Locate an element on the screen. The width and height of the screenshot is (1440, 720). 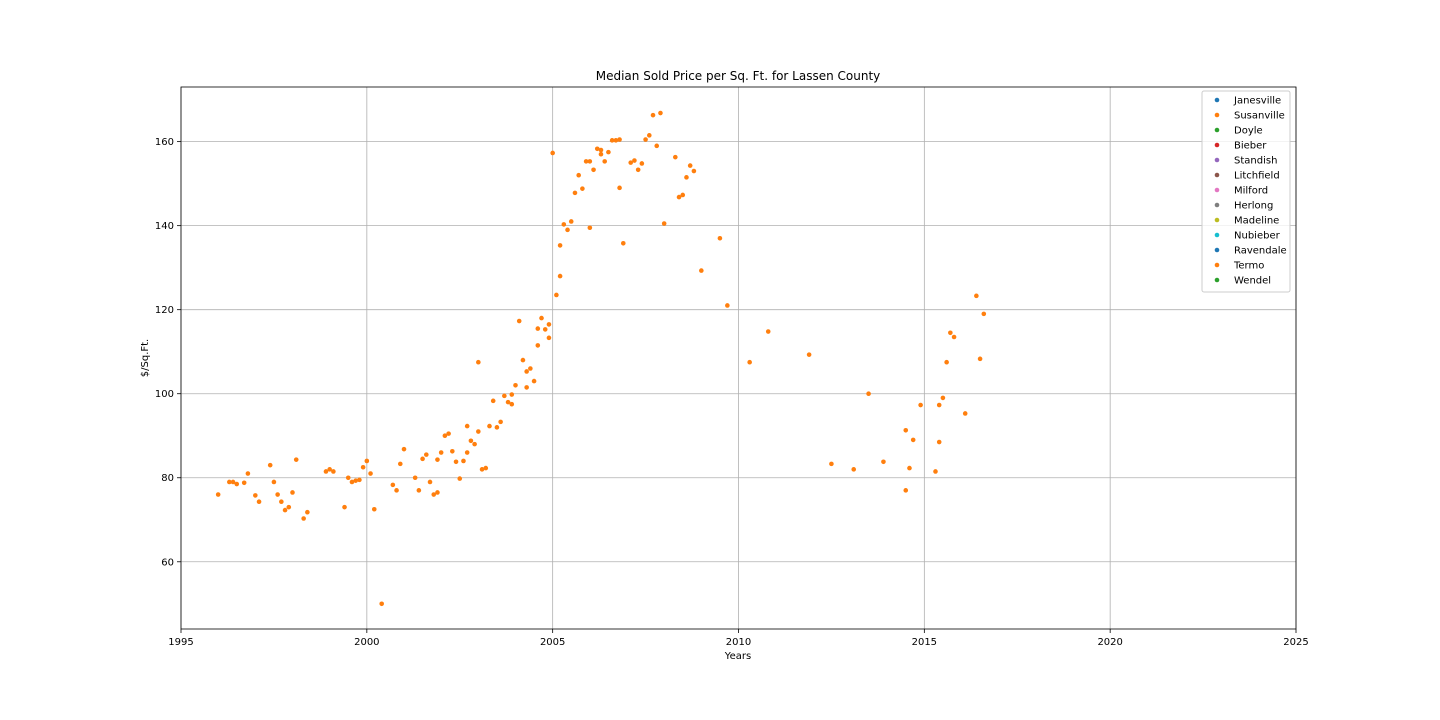
y-axis-label: $/Sq.Ft. is located at coordinates (145, 358).